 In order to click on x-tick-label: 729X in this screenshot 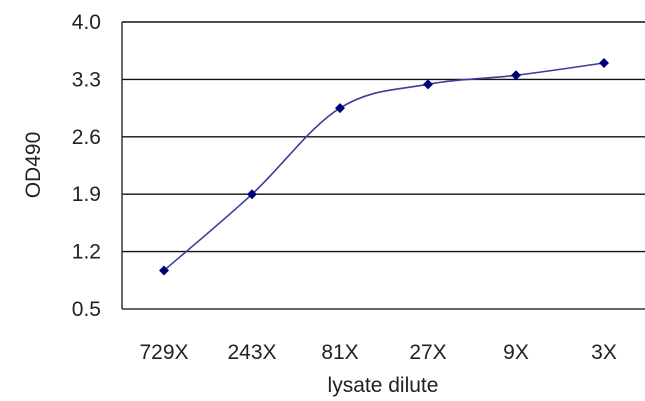, I will do `click(163, 352)`.